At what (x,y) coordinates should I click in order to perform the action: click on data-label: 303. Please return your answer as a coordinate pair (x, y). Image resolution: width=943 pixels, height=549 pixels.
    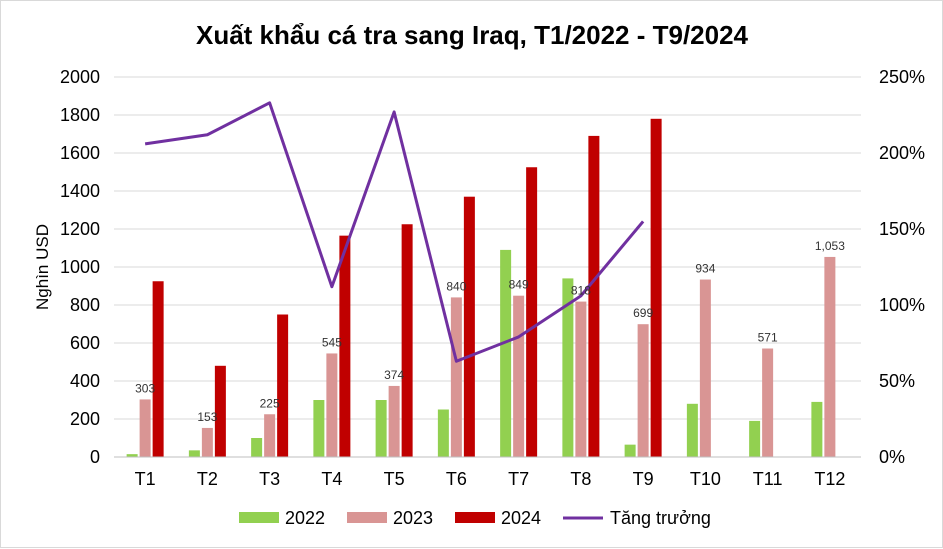
    Looking at the image, I should click on (145, 388).